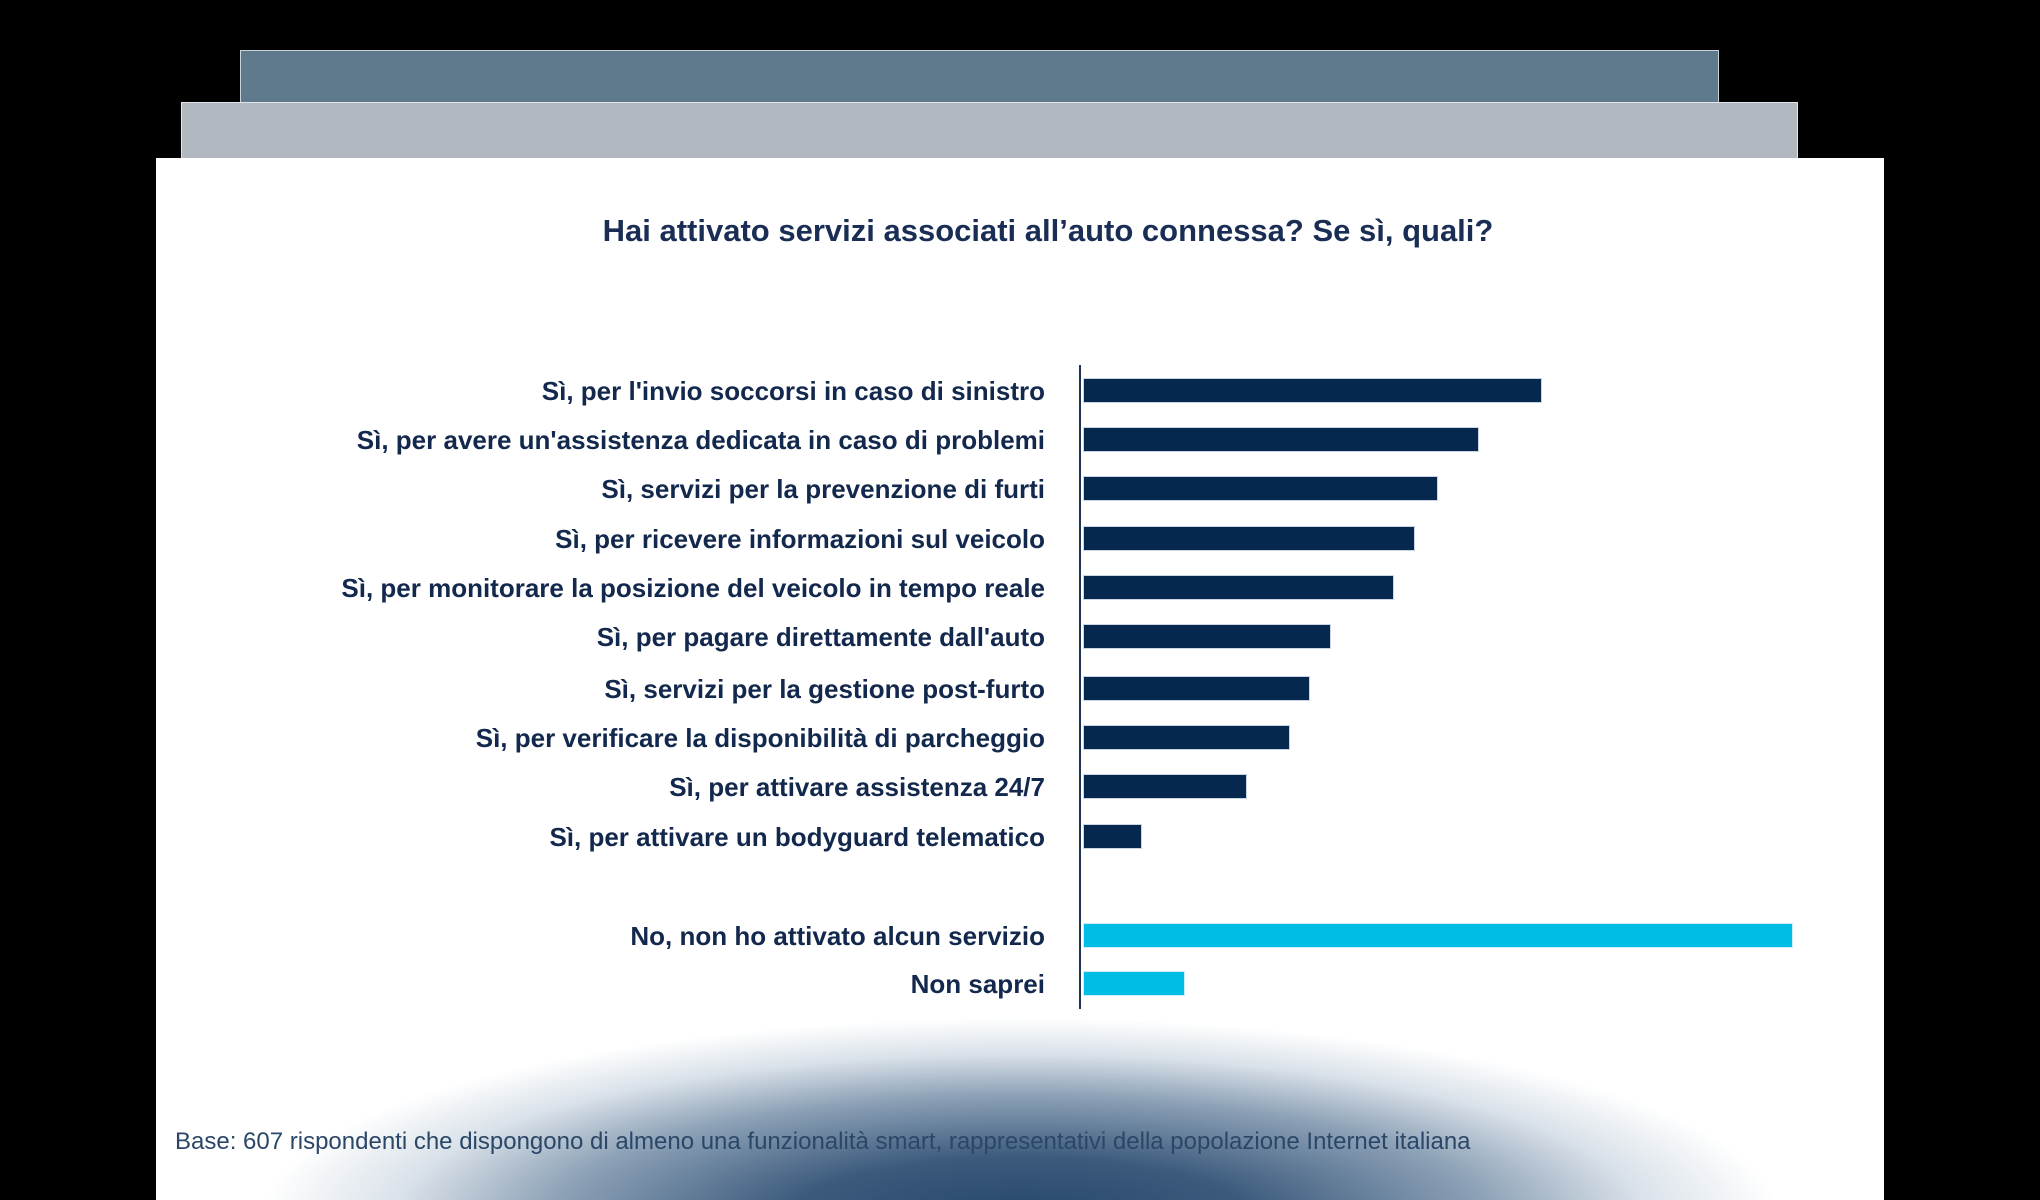  I want to click on bar-row: Sì, servizi per la gestione post-furto, so click(1020, 689).